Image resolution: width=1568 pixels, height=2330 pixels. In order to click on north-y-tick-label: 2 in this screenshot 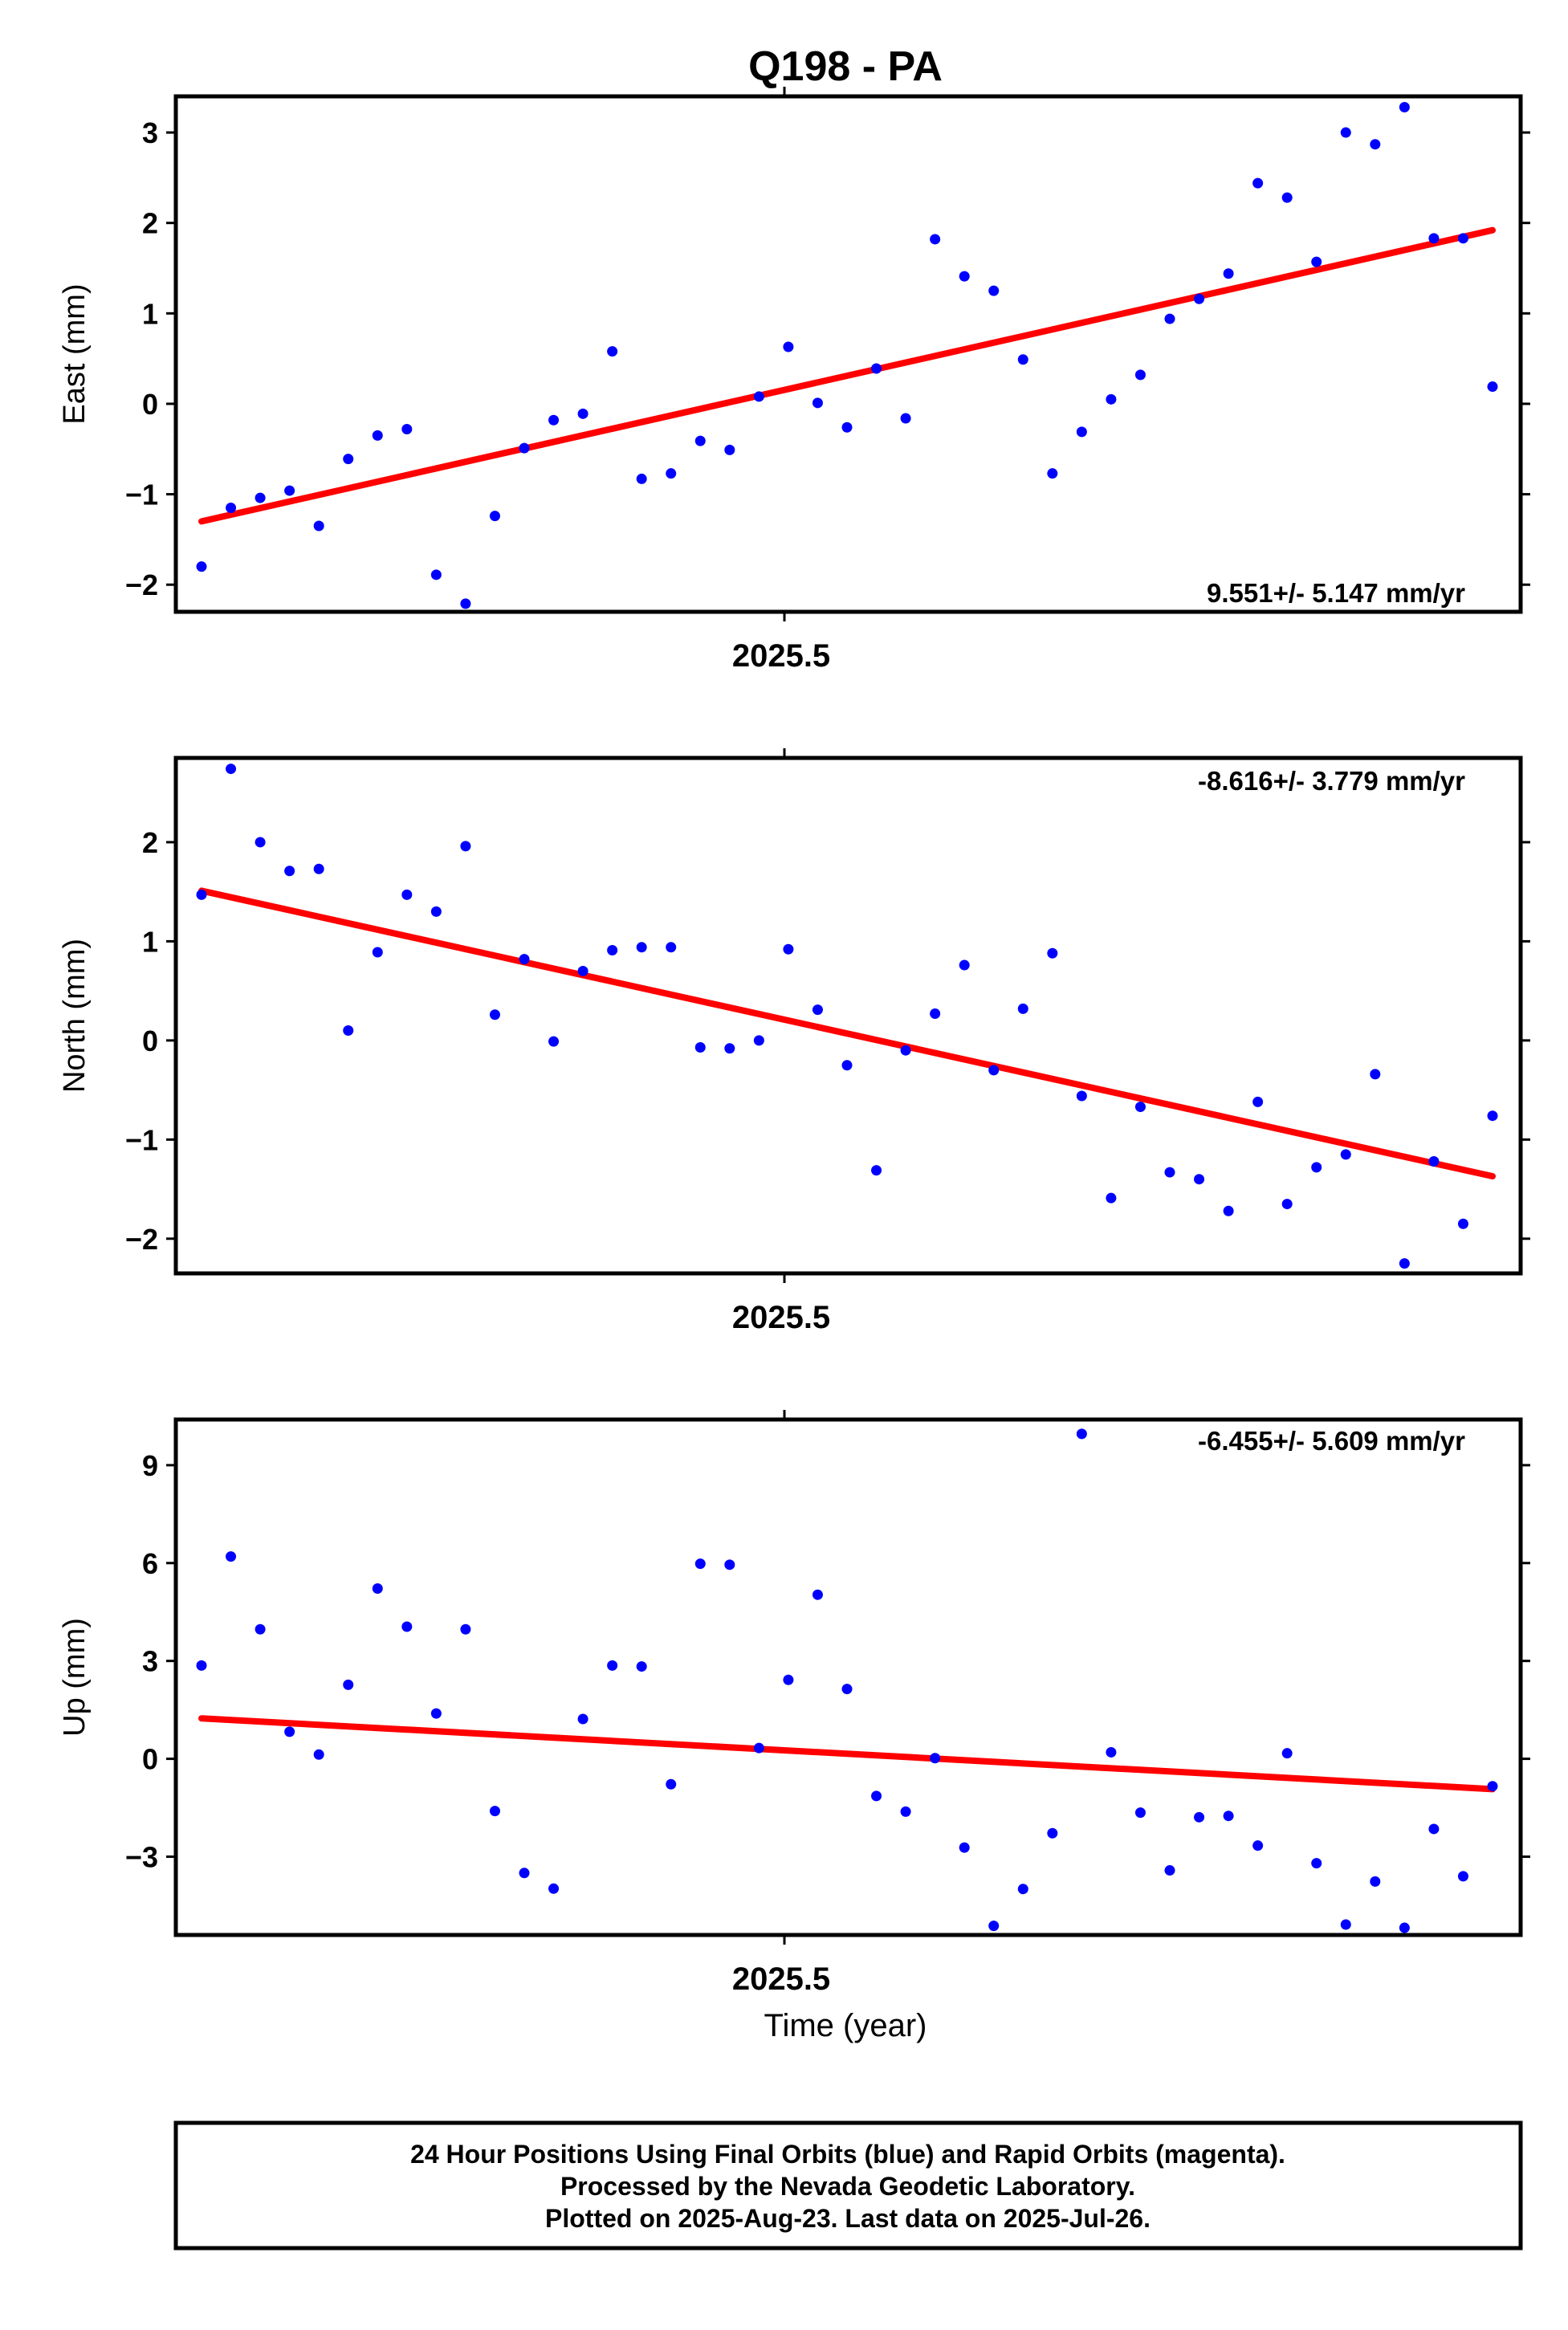, I will do `click(150, 842)`.